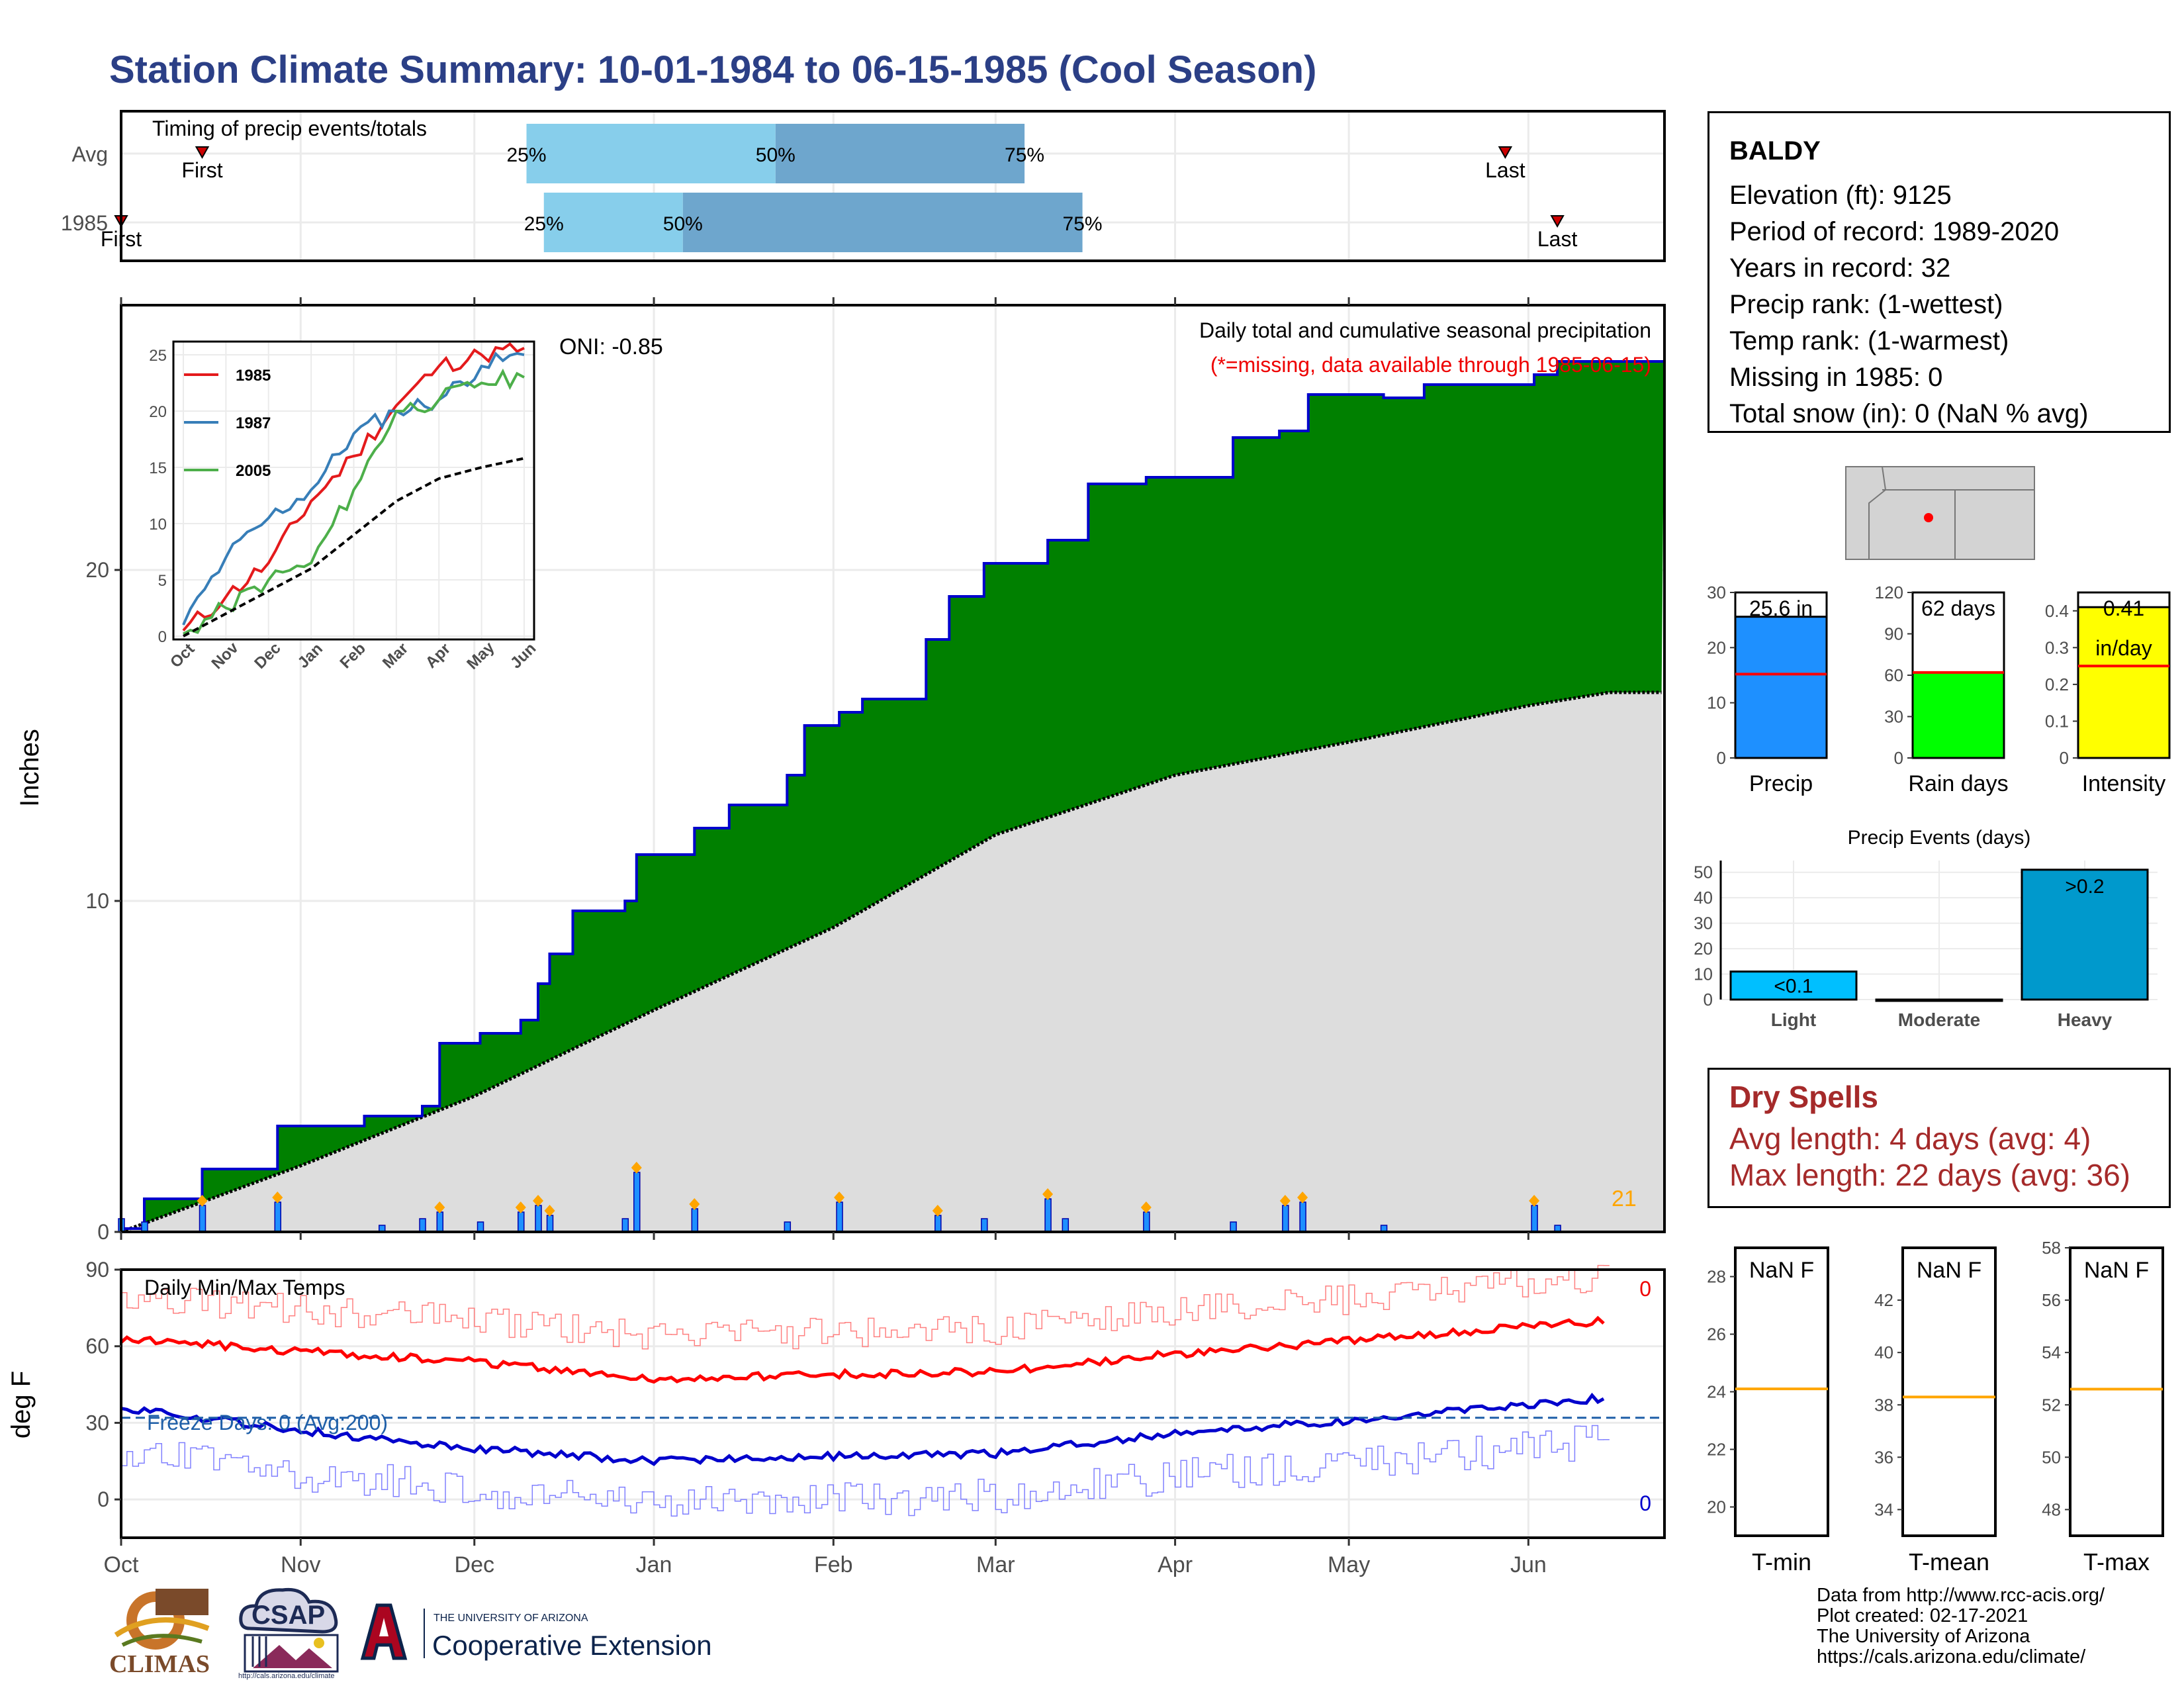 The height and width of the screenshot is (1688, 2184). What do you see at coordinates (300, 1564) in the screenshot?
I see `month-label: Nov` at bounding box center [300, 1564].